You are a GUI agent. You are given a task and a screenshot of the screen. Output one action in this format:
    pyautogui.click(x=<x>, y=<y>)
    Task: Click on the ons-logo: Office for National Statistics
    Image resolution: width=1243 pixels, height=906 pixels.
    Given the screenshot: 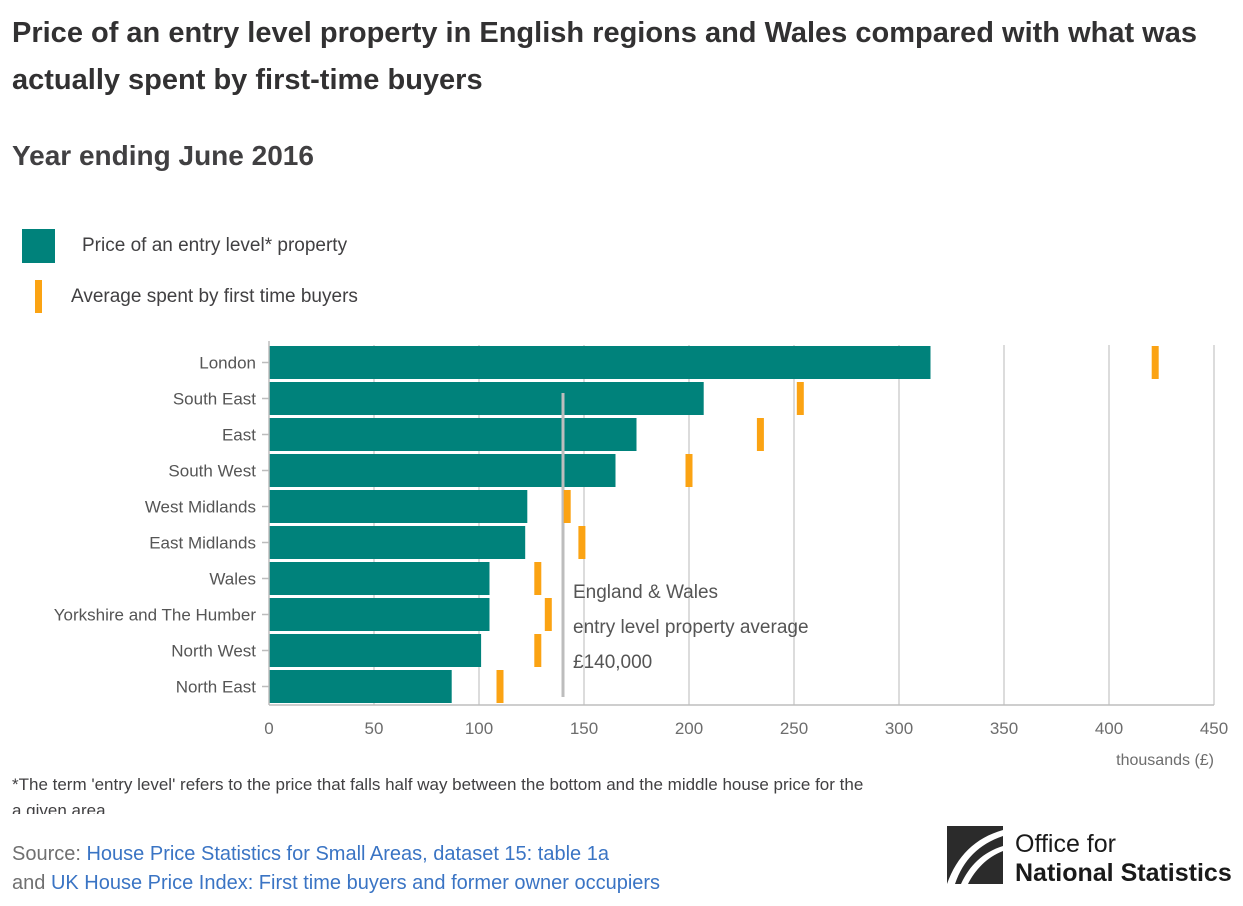 What is the action you would take?
    pyautogui.click(x=1089, y=857)
    